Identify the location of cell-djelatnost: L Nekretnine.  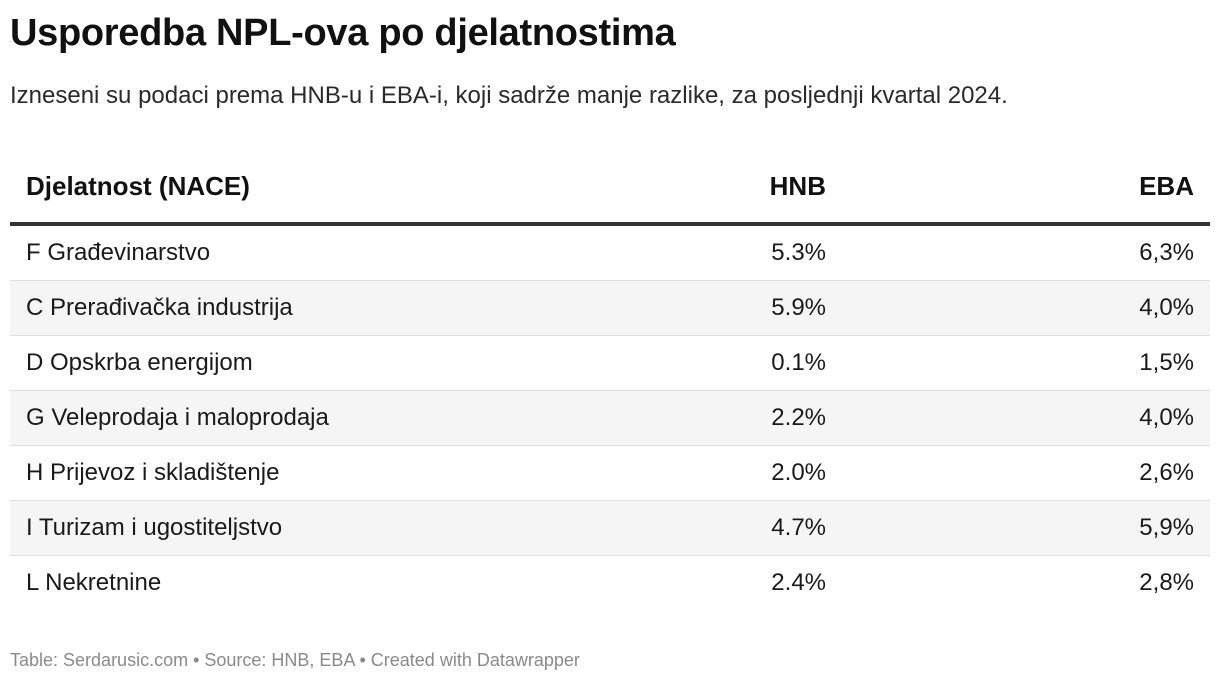
(94, 582).